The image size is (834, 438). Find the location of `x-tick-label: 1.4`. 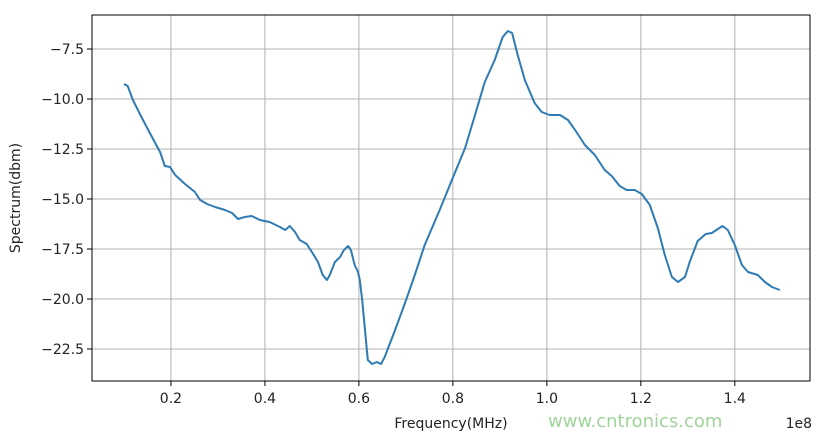

x-tick-label: 1.4 is located at coordinates (735, 399).